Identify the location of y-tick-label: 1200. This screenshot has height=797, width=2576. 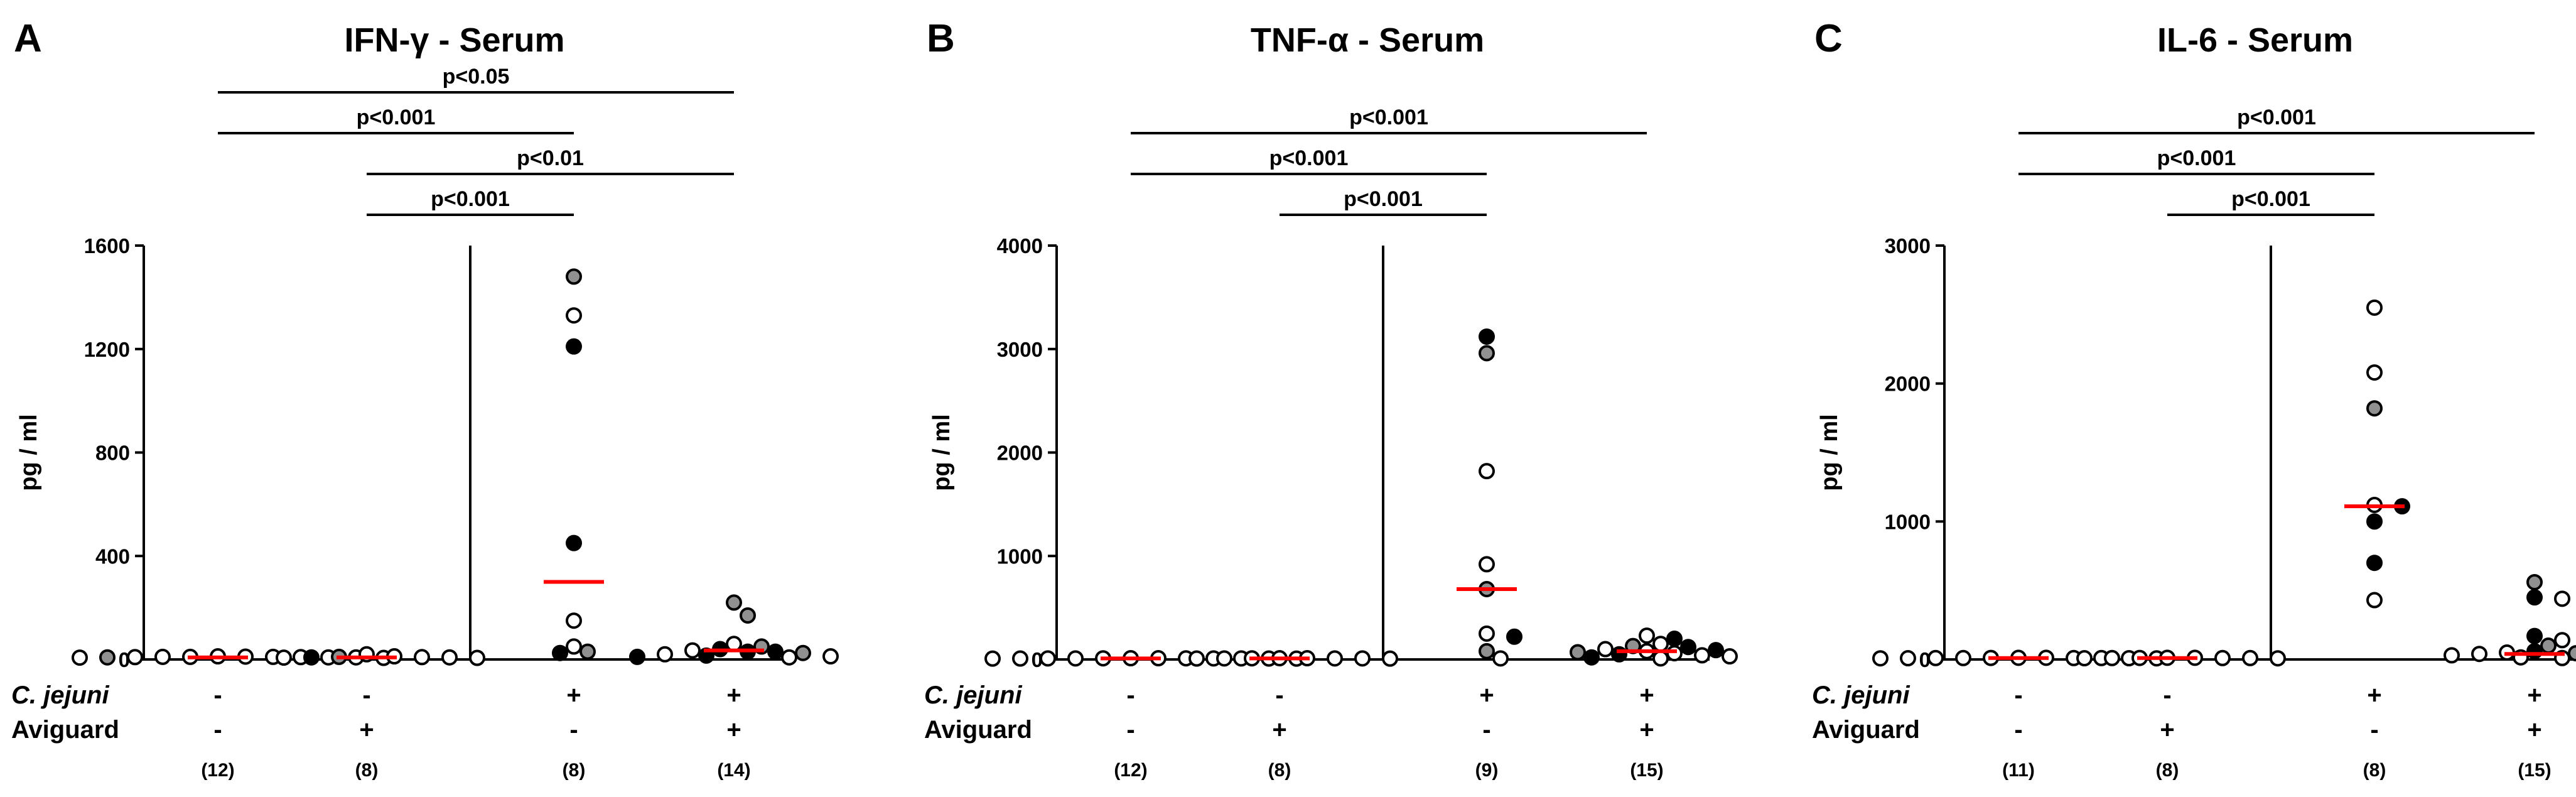
(107, 350).